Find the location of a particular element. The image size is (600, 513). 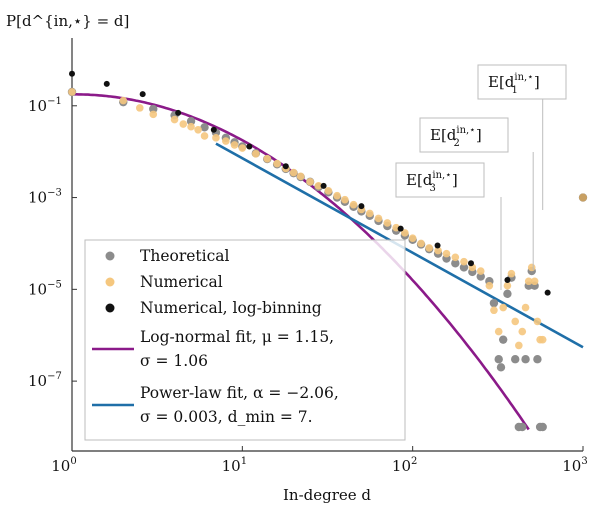

legend-label-0: Theoretical is located at coordinates (185, 256).